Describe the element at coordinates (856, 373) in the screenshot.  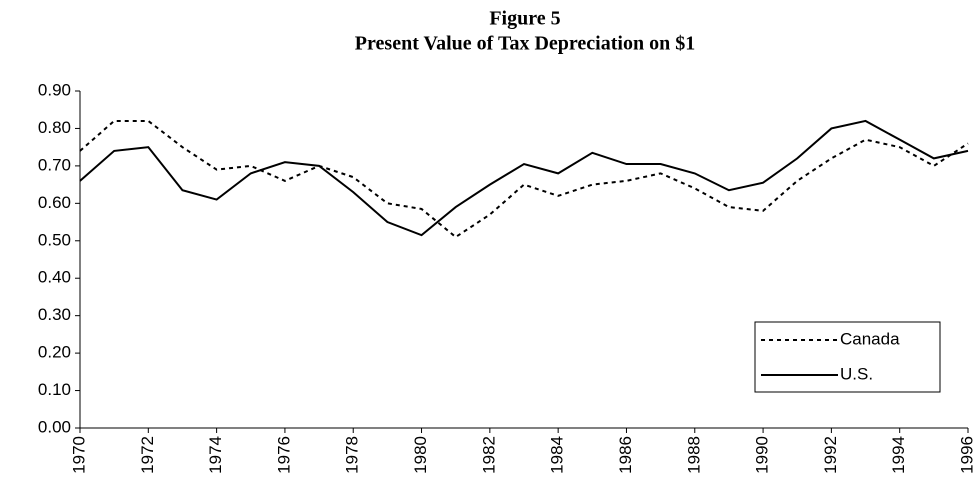
I see `legend-label: U.S.` at that location.